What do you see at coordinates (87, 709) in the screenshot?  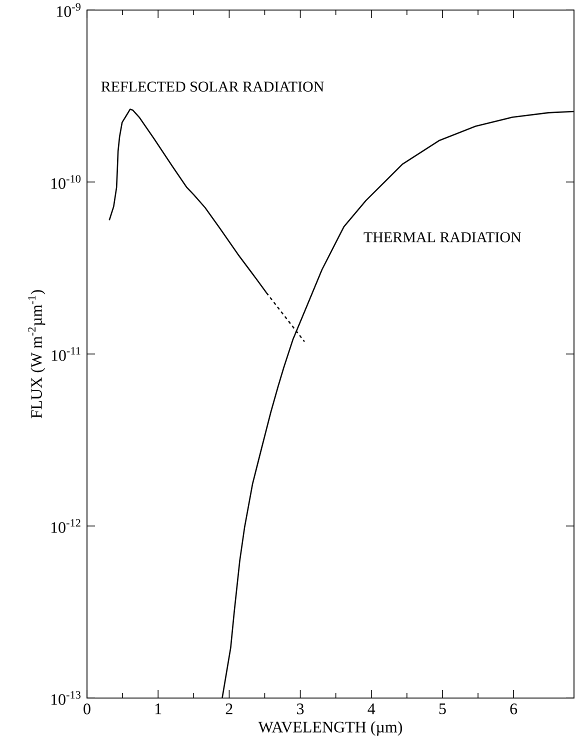 I see `x-tick-label: 0` at bounding box center [87, 709].